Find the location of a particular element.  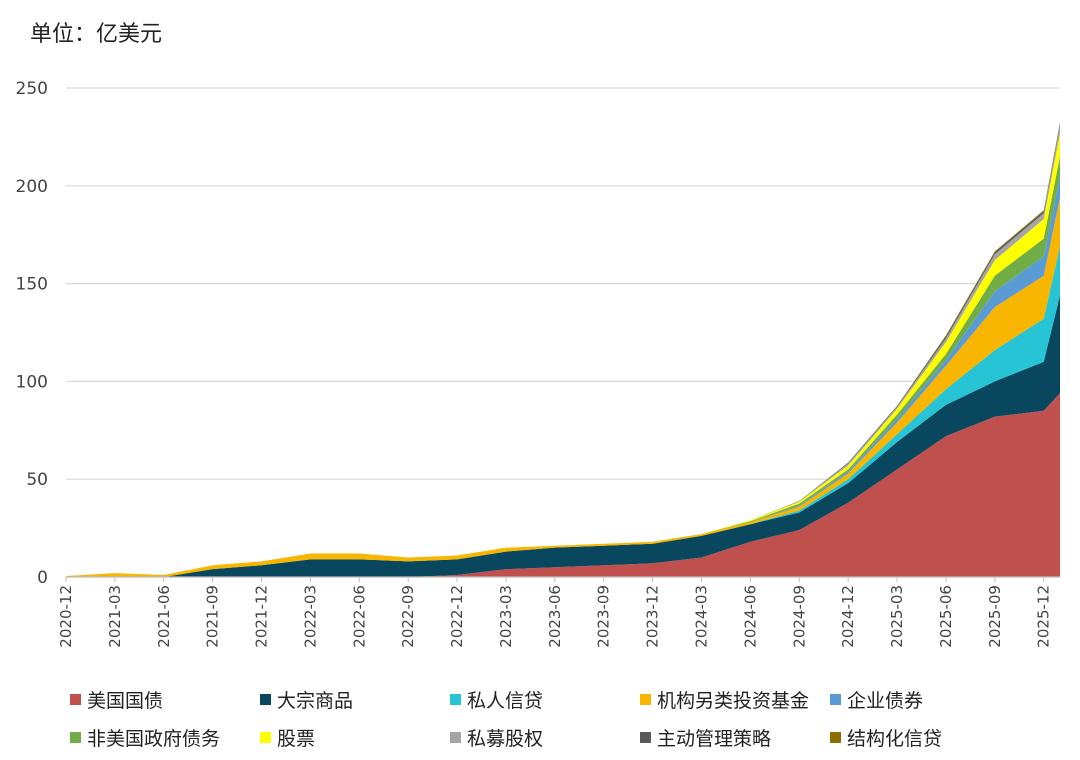

x-tick-label: 2024-06 is located at coordinates (750, 616).